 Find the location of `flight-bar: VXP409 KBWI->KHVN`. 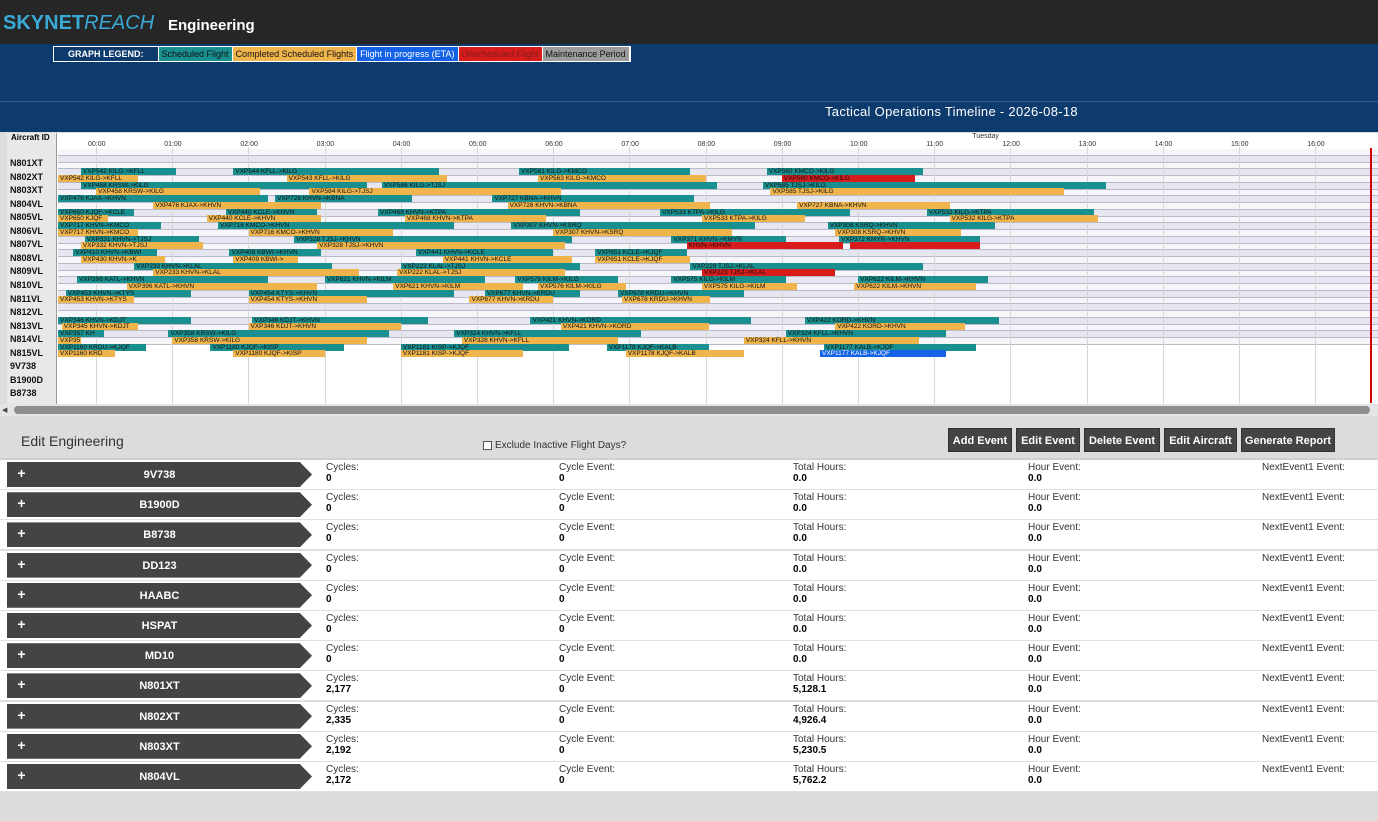

flight-bar: VXP409 KBWI->KHVN is located at coordinates (275, 252).